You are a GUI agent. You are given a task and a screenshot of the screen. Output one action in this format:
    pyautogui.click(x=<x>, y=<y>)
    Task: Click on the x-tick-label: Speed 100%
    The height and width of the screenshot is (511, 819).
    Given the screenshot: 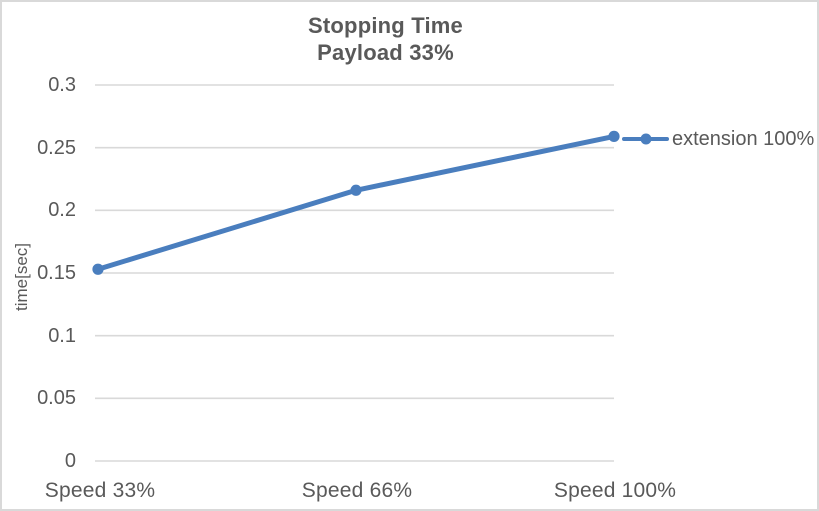 What is the action you would take?
    pyautogui.click(x=615, y=490)
    